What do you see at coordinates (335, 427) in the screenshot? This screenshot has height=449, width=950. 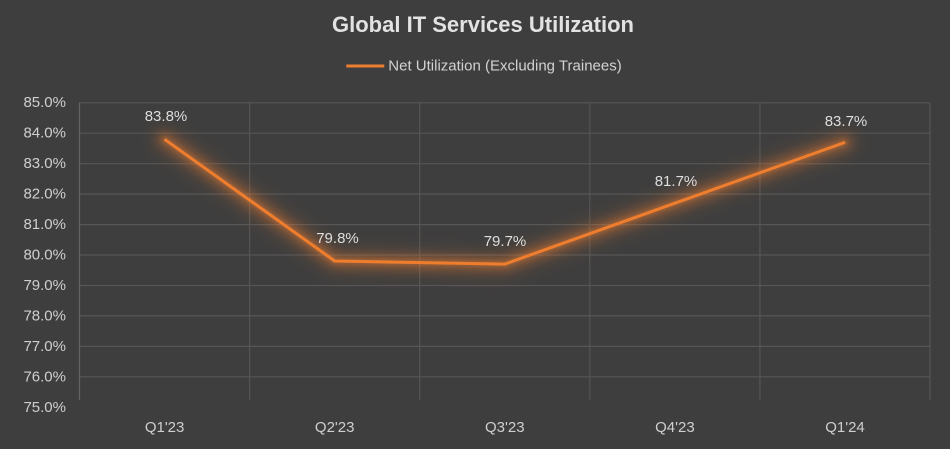 I see `svg-text: Q2'23` at bounding box center [335, 427].